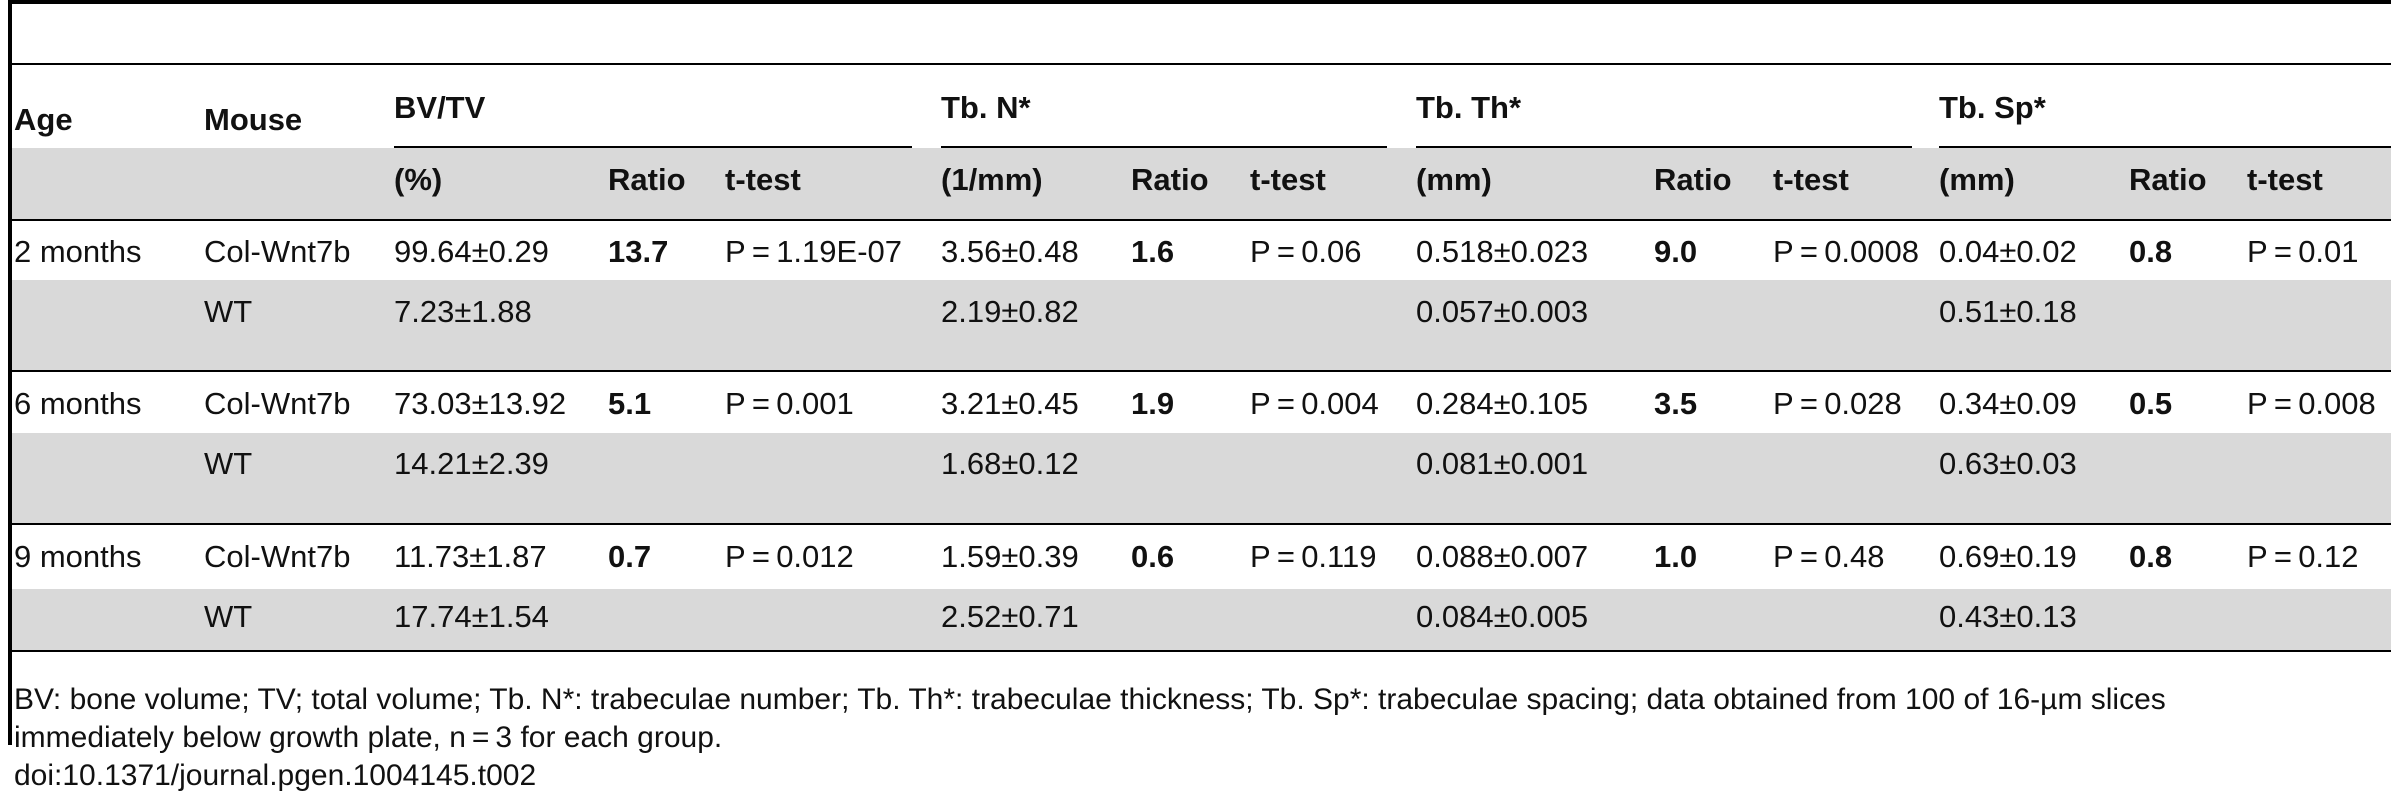 The image size is (2391, 800). What do you see at coordinates (2151, 403) in the screenshot?
I see `tbsp-ratio: 0.5` at bounding box center [2151, 403].